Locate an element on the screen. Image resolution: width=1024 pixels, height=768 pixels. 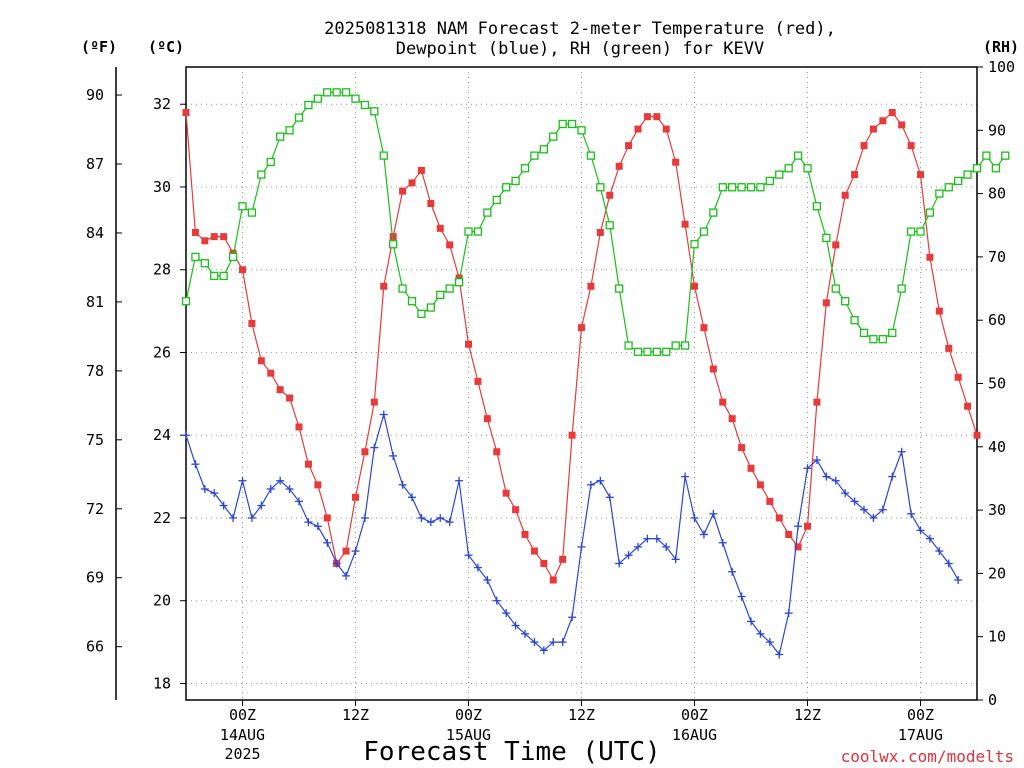
rh-tick-label: 20 is located at coordinates (997, 573).